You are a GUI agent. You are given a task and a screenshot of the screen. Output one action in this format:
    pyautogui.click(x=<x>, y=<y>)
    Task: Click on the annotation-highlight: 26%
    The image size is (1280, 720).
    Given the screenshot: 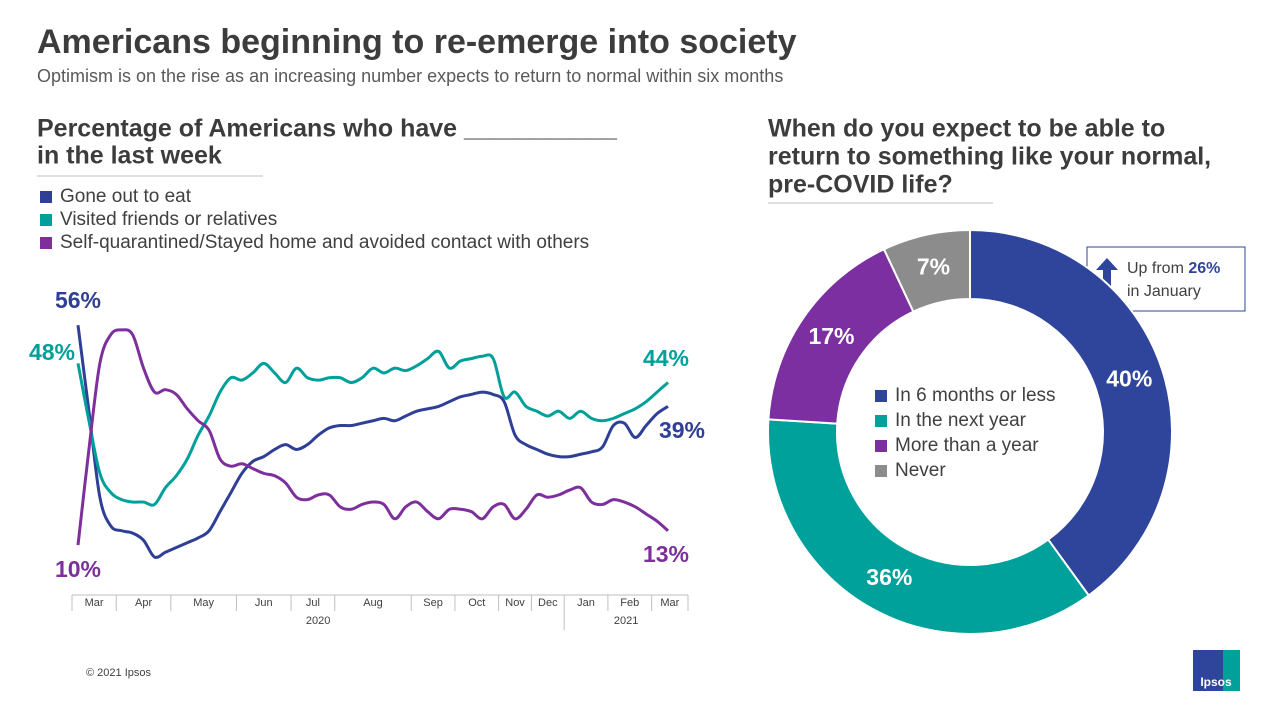 What is the action you would take?
    pyautogui.click(x=1204, y=268)
    